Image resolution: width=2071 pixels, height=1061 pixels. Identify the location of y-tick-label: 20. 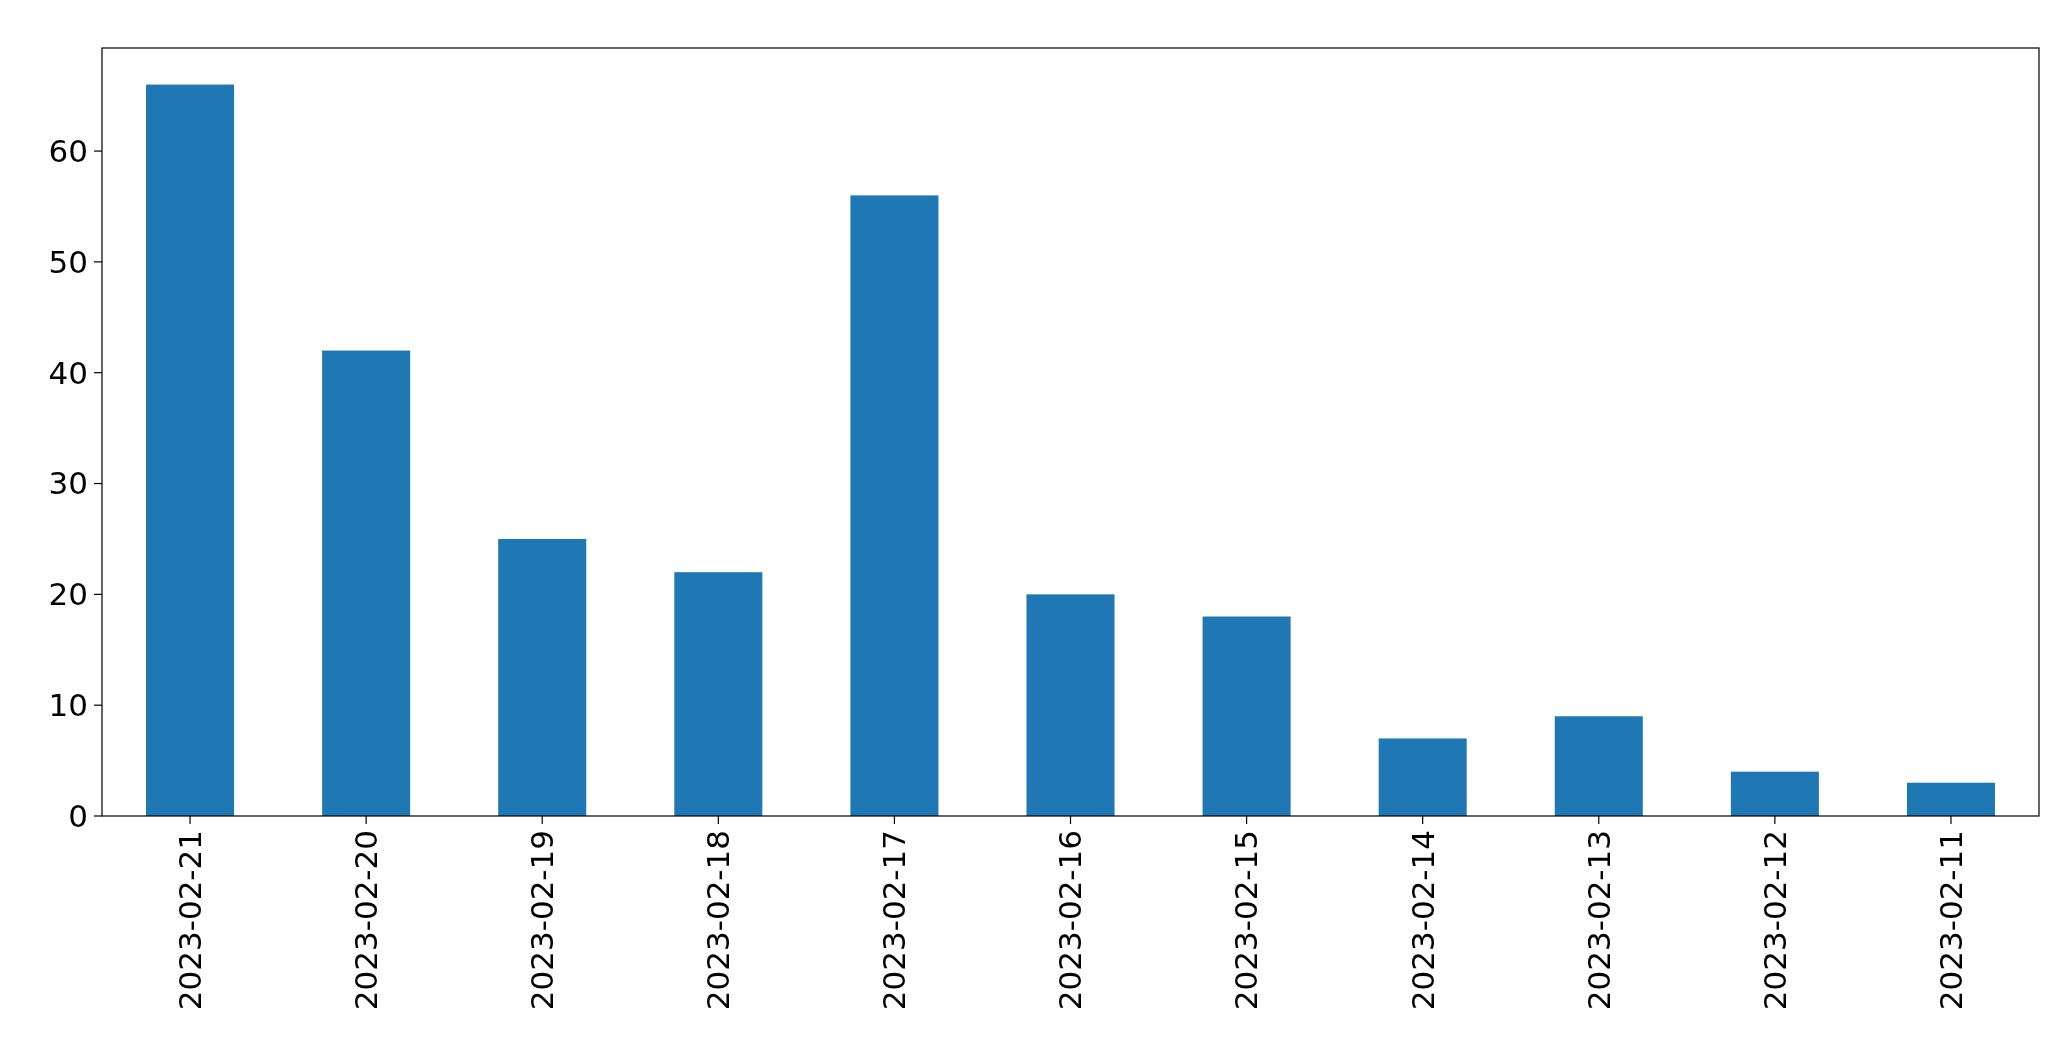
(68, 594).